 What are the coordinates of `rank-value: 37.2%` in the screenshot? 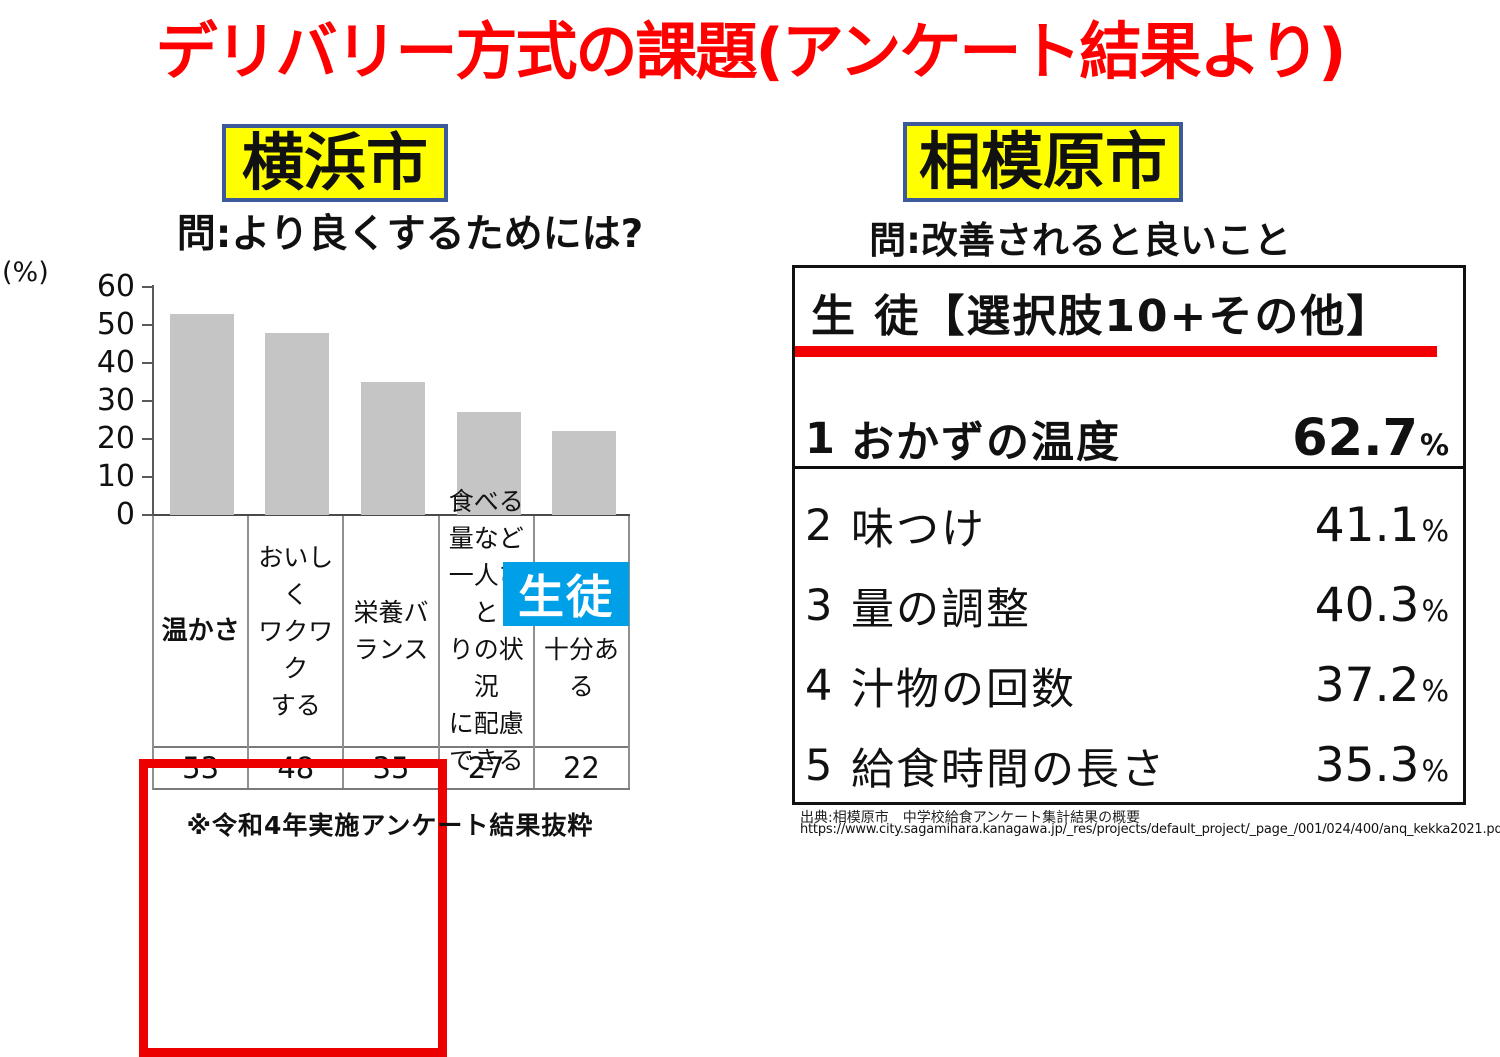 It's located at (1381, 685).